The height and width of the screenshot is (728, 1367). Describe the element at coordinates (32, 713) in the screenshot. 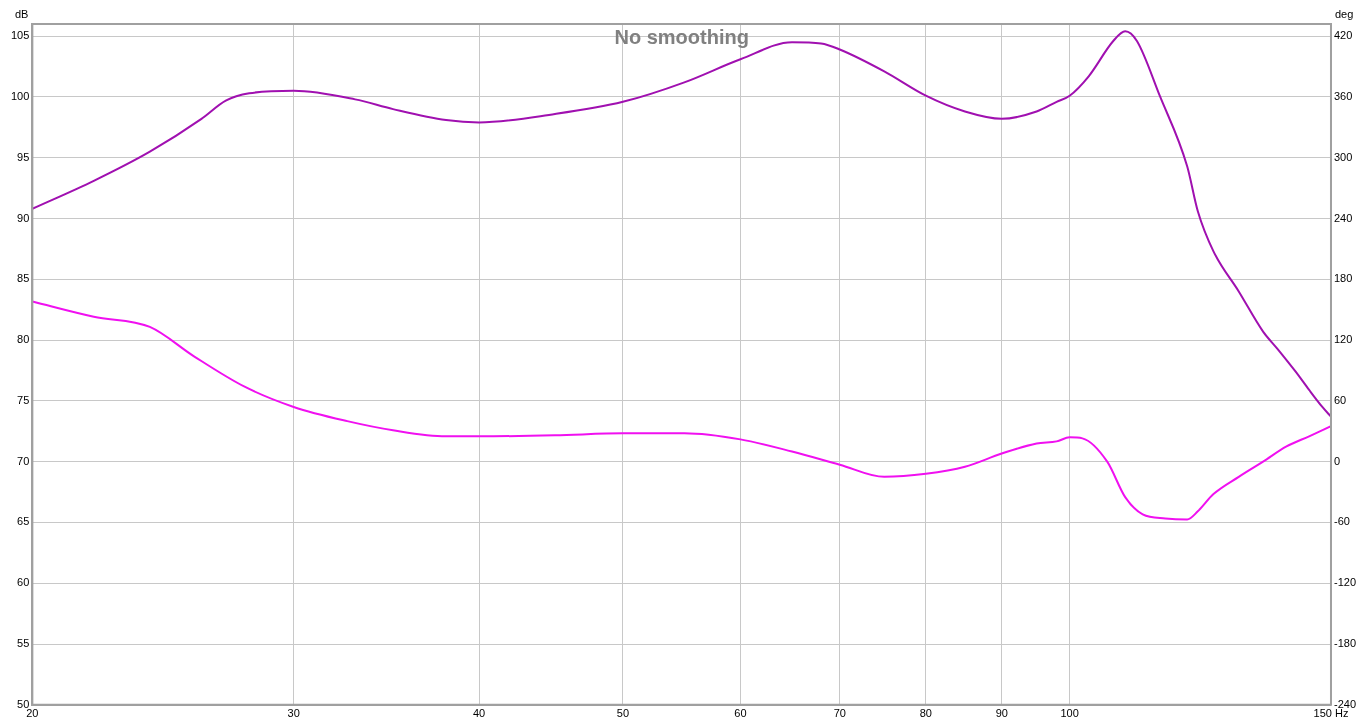

I see `x-tick-label: 20` at that location.